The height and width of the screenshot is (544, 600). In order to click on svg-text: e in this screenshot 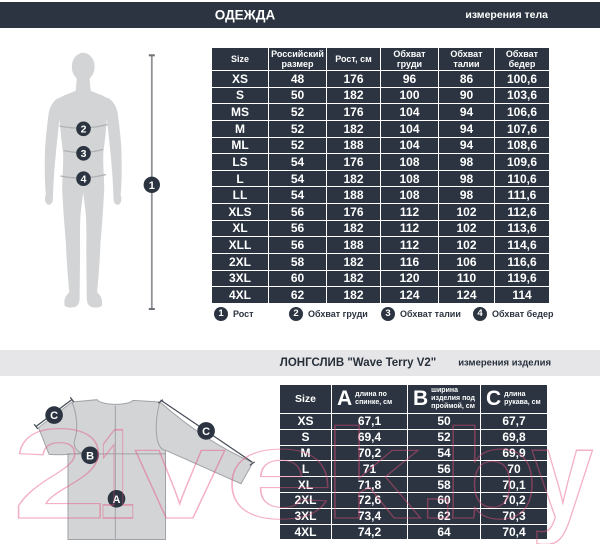, I will do `click(279, 473)`.